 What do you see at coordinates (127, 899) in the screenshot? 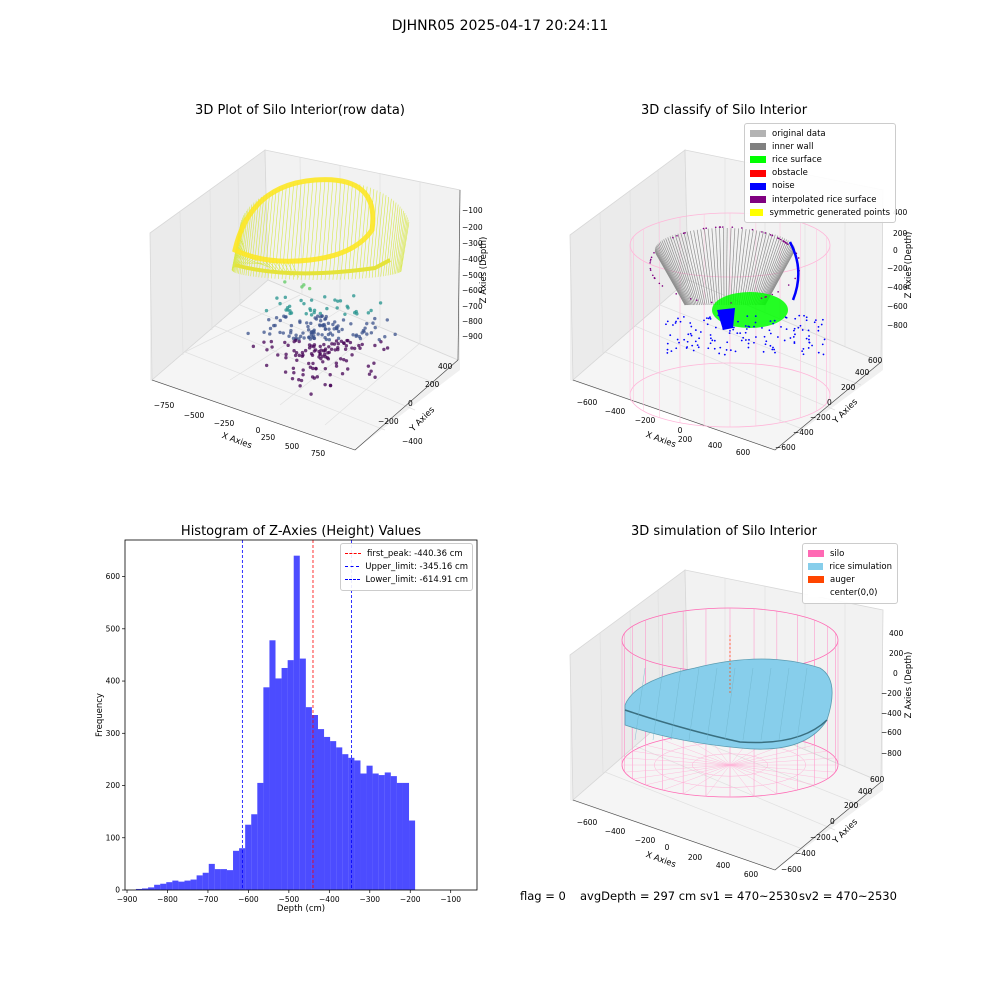
I see `x-tick-label: −900` at bounding box center [127, 899].